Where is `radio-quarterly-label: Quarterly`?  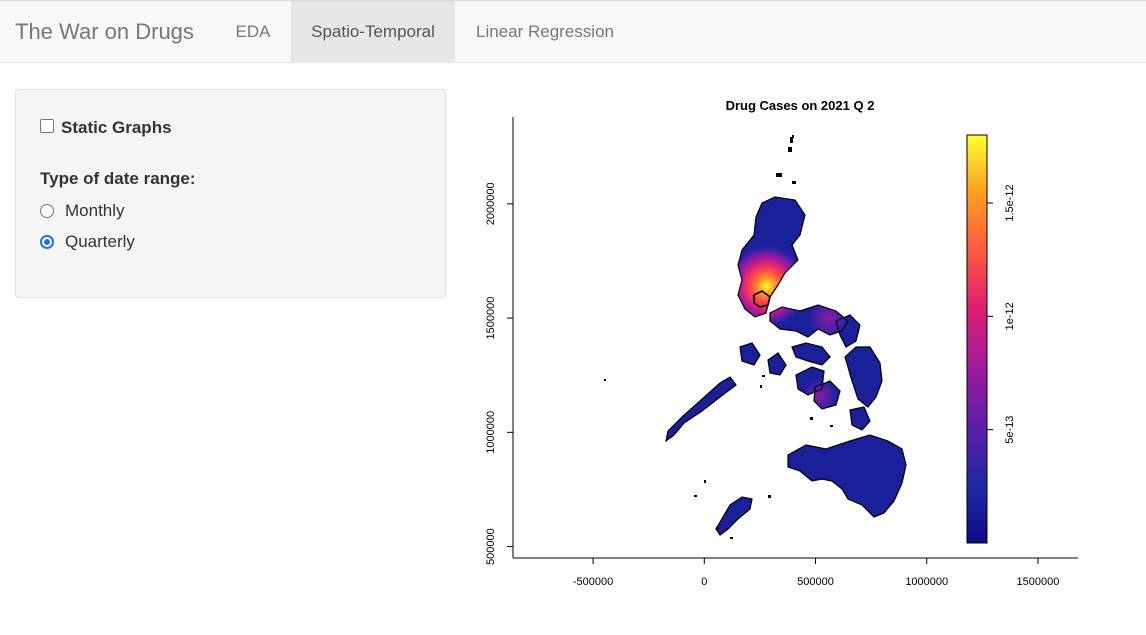 radio-quarterly-label: Quarterly is located at coordinates (100, 241).